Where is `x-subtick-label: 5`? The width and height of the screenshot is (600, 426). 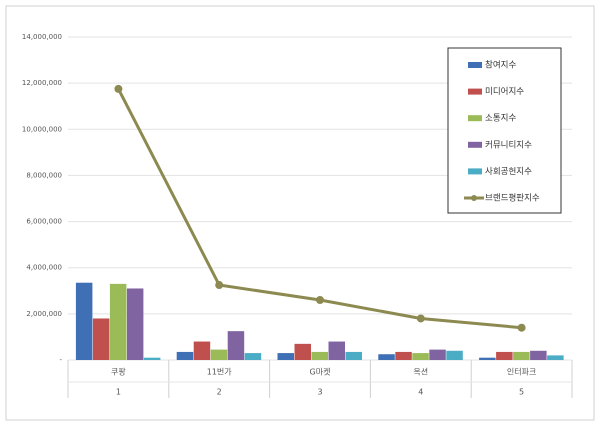
x-subtick-label: 5 is located at coordinates (521, 392).